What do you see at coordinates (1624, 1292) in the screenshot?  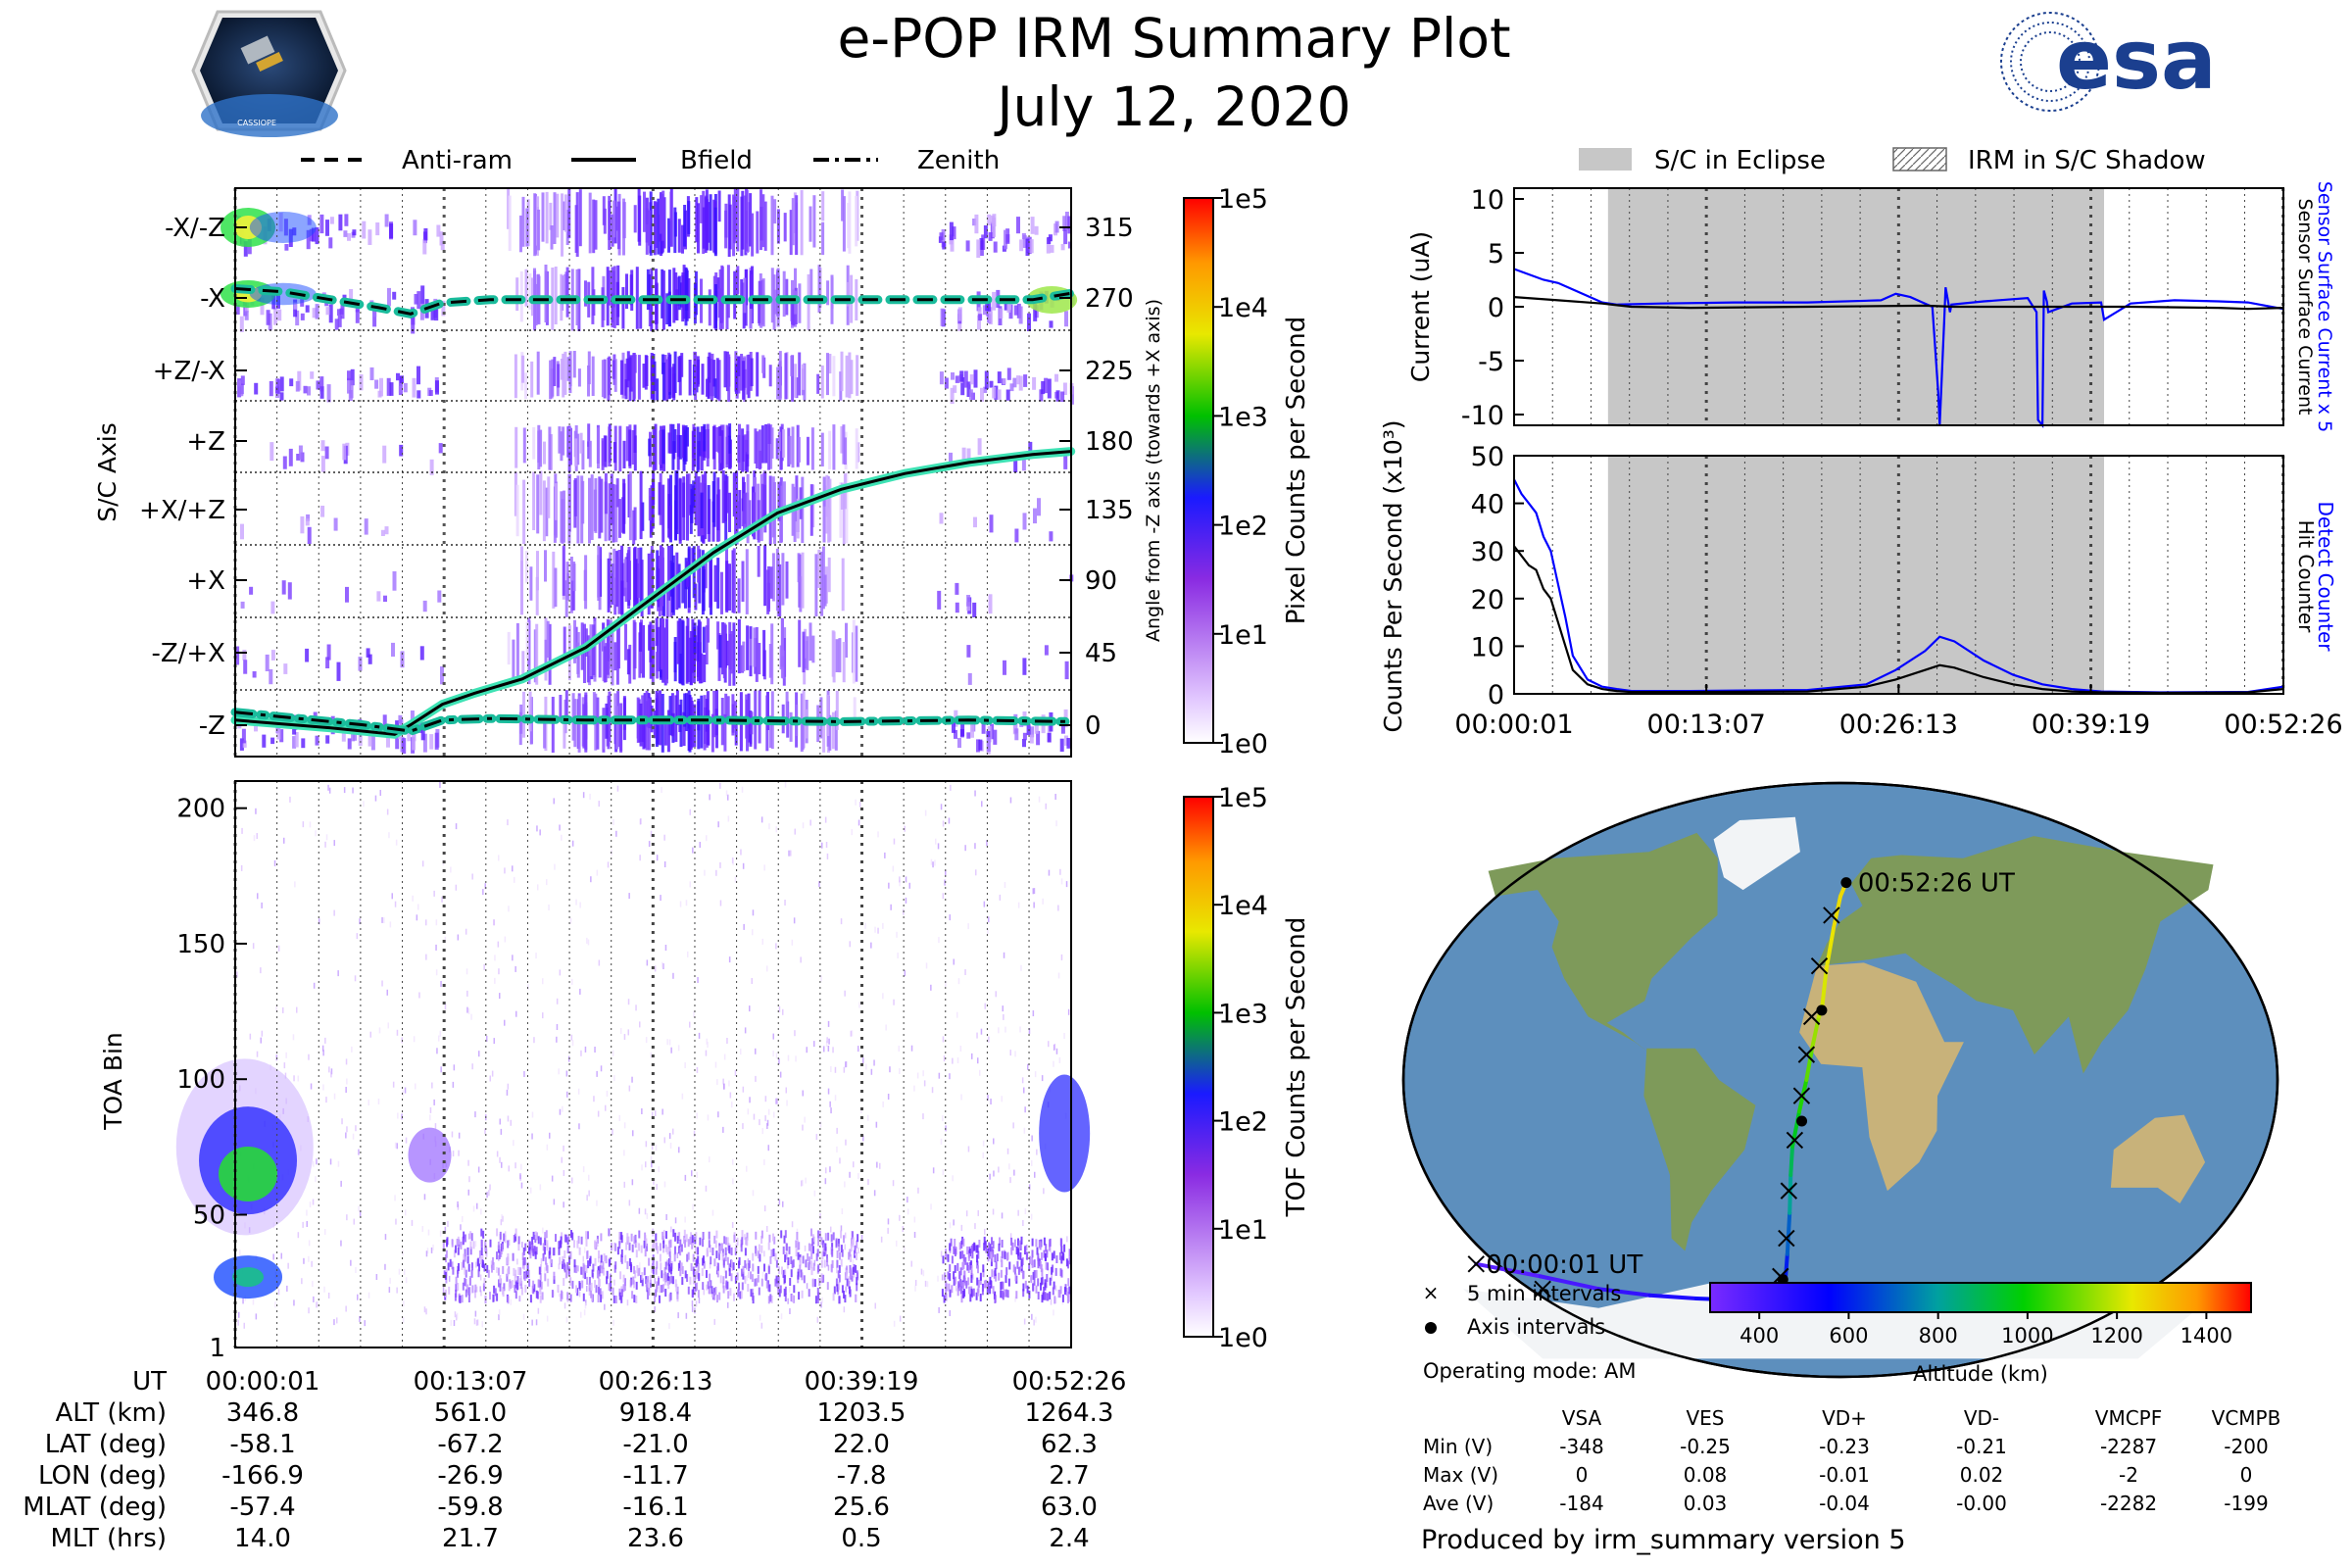 I see `track-segment` at bounding box center [1624, 1292].